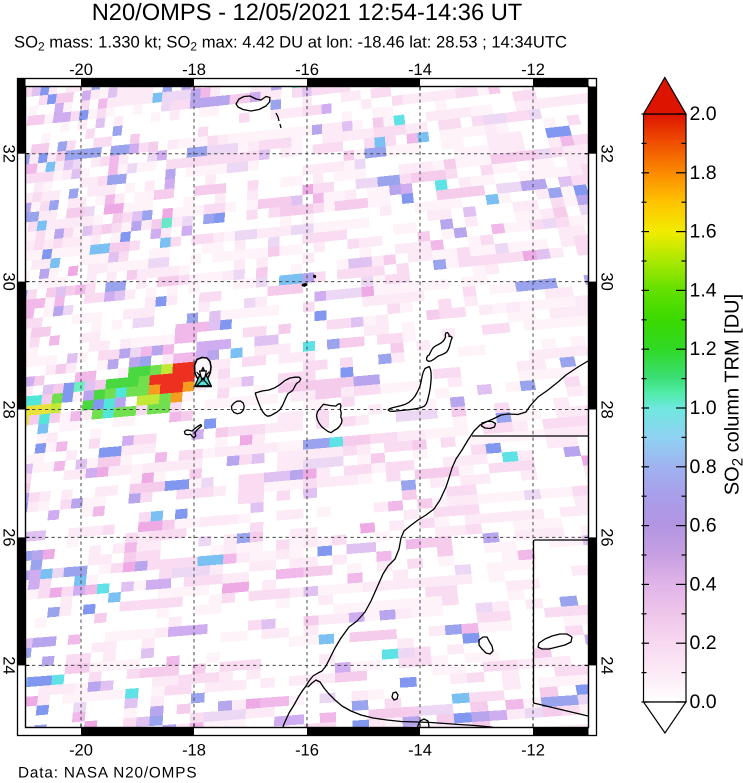  I want to click on svg-text: 1.0, so click(703, 408).